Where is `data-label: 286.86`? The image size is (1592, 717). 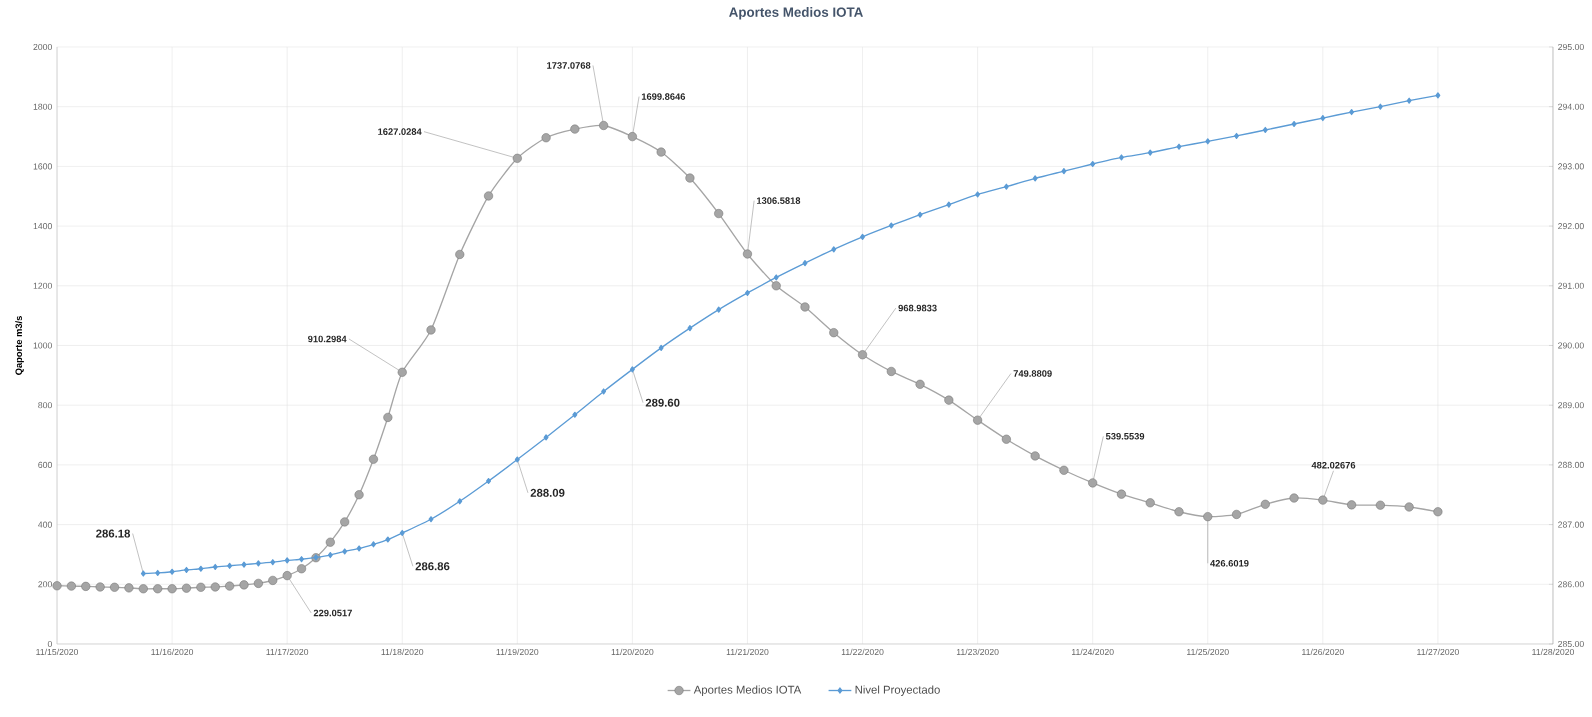 data-label: 286.86 is located at coordinates (432, 566).